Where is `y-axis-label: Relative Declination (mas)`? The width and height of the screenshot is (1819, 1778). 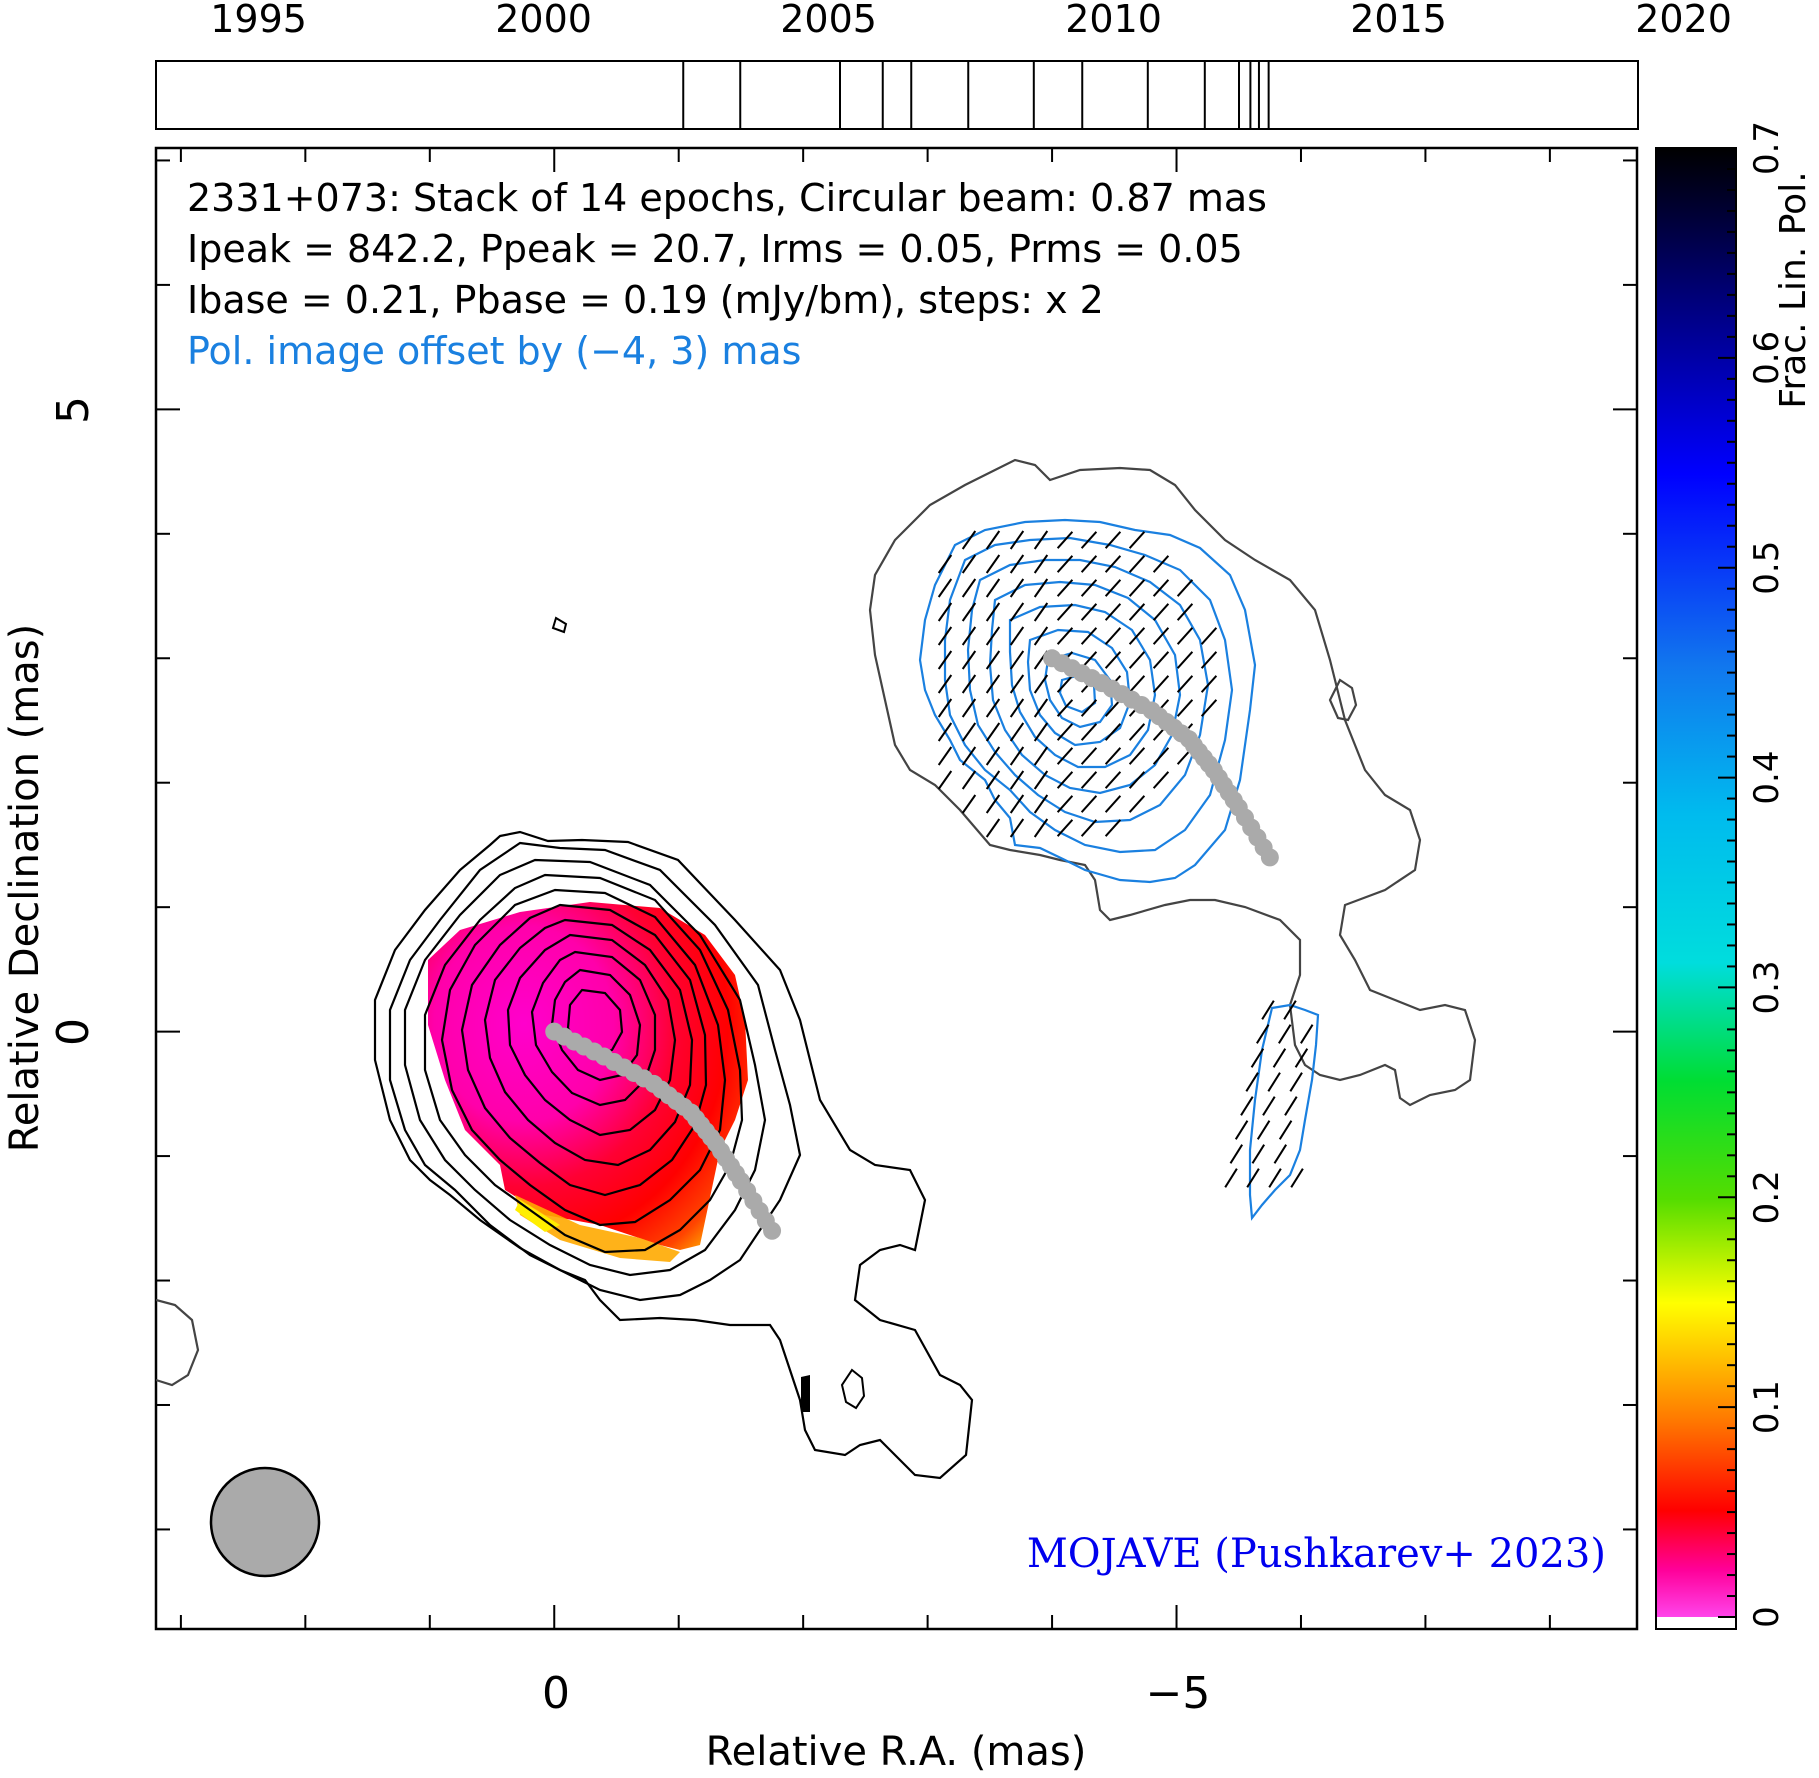 y-axis-label: Relative Declination (mas) is located at coordinates (25, 888).